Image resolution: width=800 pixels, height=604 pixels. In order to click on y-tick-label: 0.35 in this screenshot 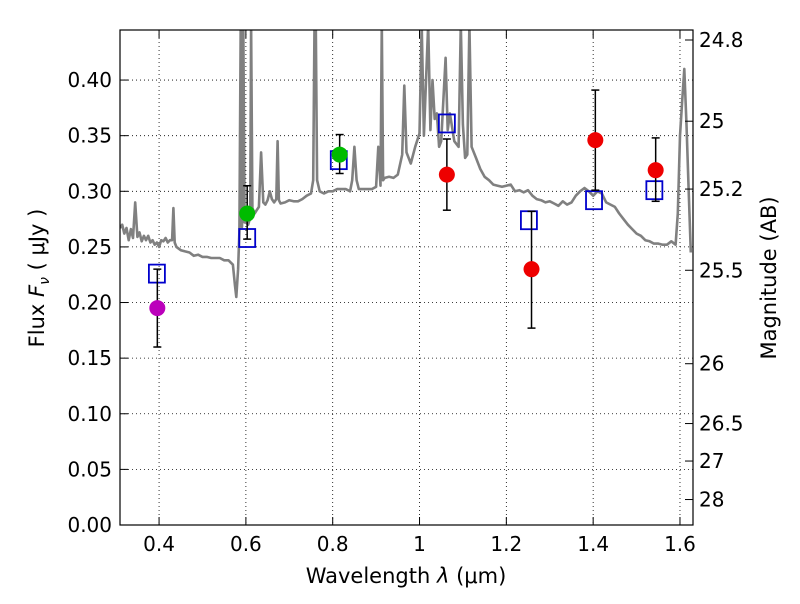, I will do `click(89, 136)`.